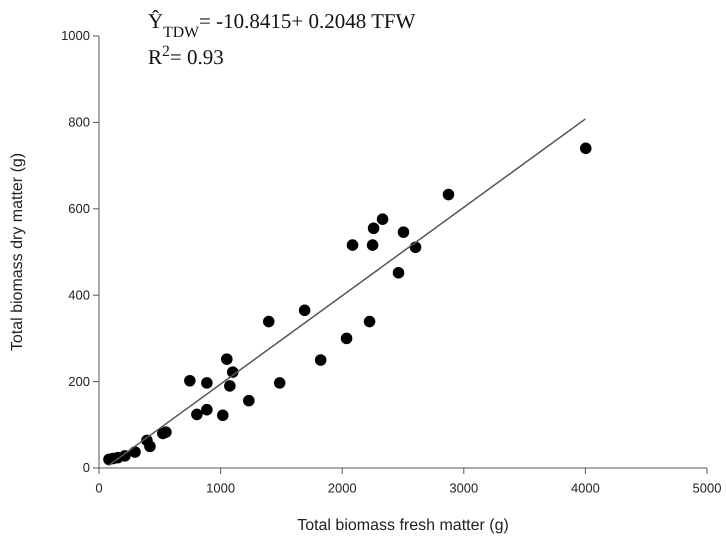  I want to click on annotation: Ŷ$_{TDW}$= -10.8415+ 0.2048 TFW, so click(282, 24).